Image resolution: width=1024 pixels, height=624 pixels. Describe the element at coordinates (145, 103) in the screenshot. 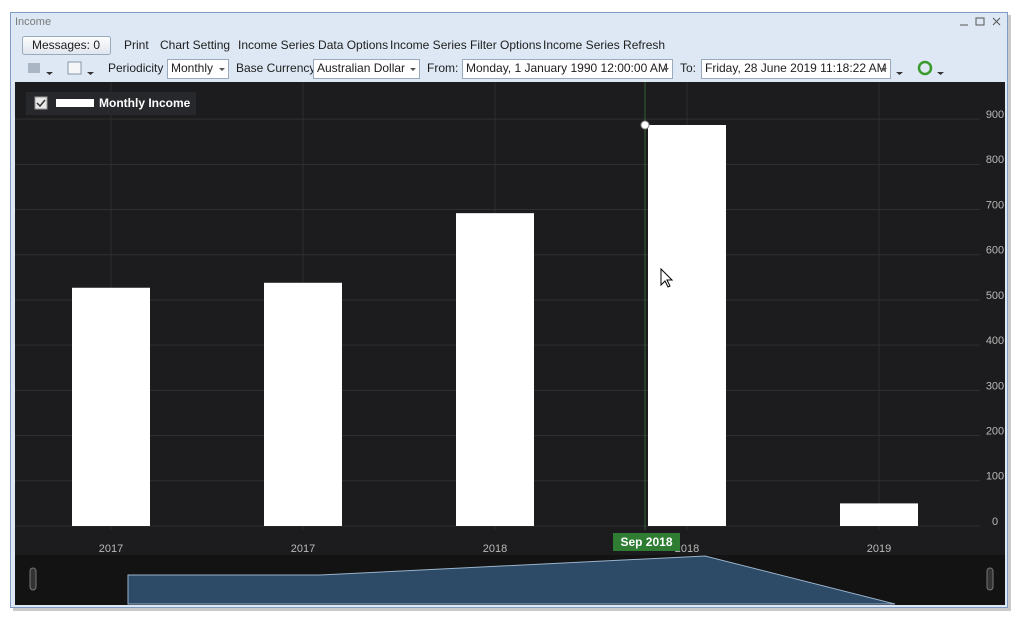

I see `legend-label: Monthly Income` at that location.